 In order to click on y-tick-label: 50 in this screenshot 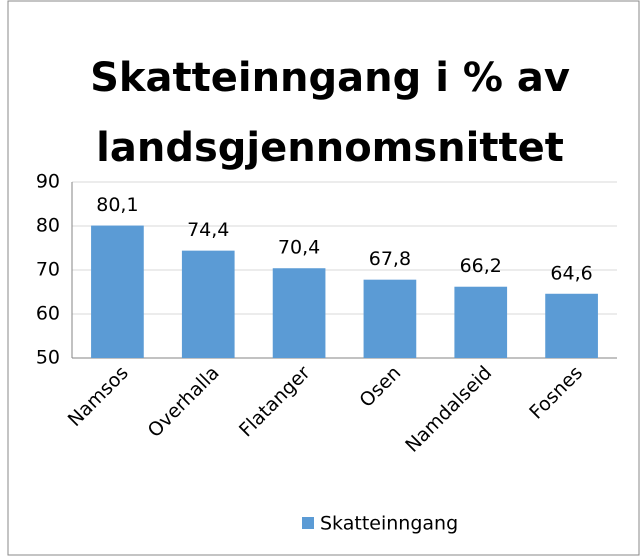, I will do `click(48, 358)`.